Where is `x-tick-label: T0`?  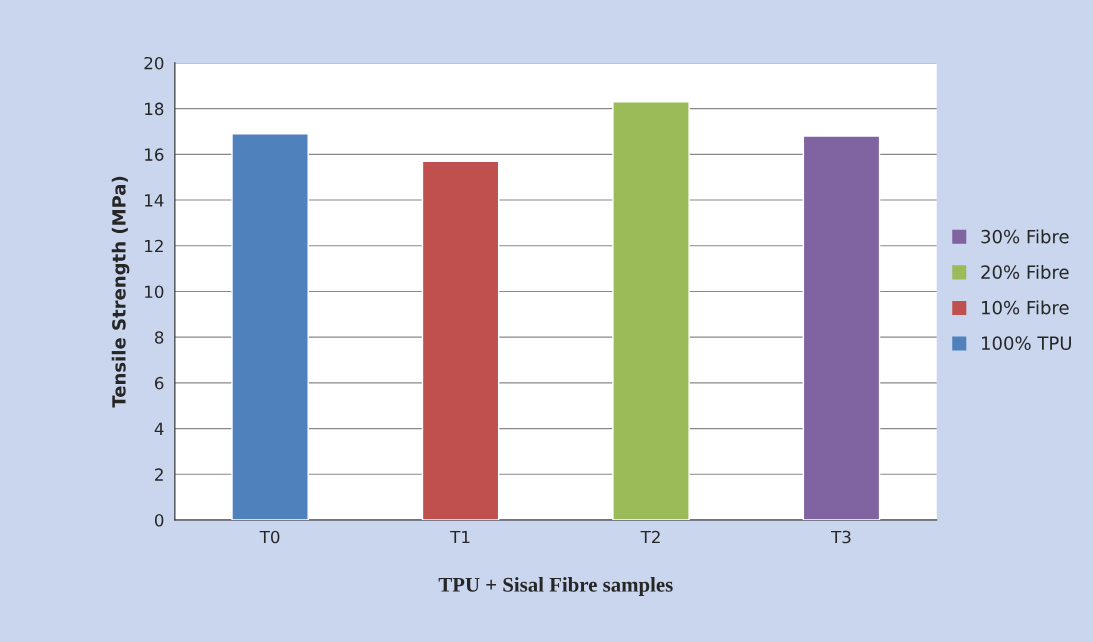 x-tick-label: T0 is located at coordinates (269, 537).